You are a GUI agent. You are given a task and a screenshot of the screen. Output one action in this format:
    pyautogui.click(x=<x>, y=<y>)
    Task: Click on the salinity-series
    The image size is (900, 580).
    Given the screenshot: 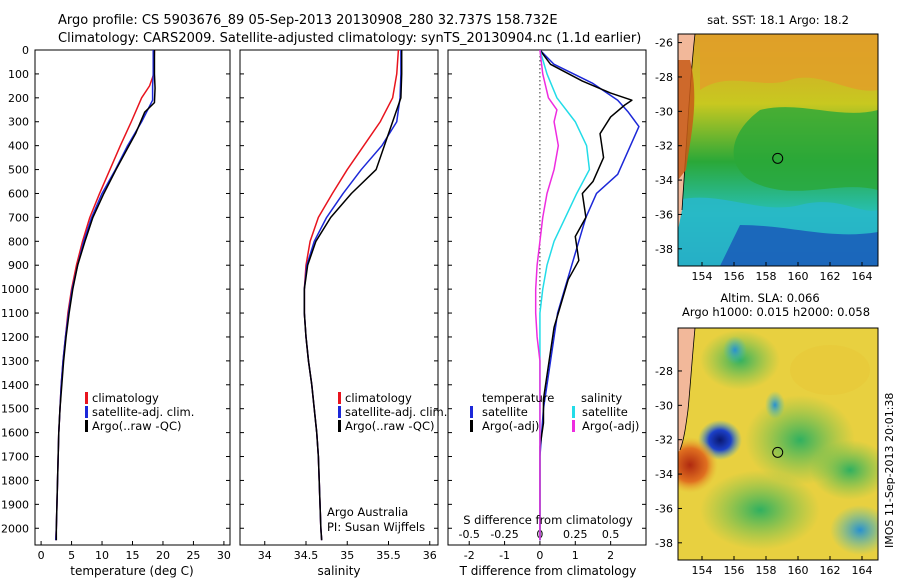 What is the action you would take?
    pyautogui.click(x=353, y=295)
    